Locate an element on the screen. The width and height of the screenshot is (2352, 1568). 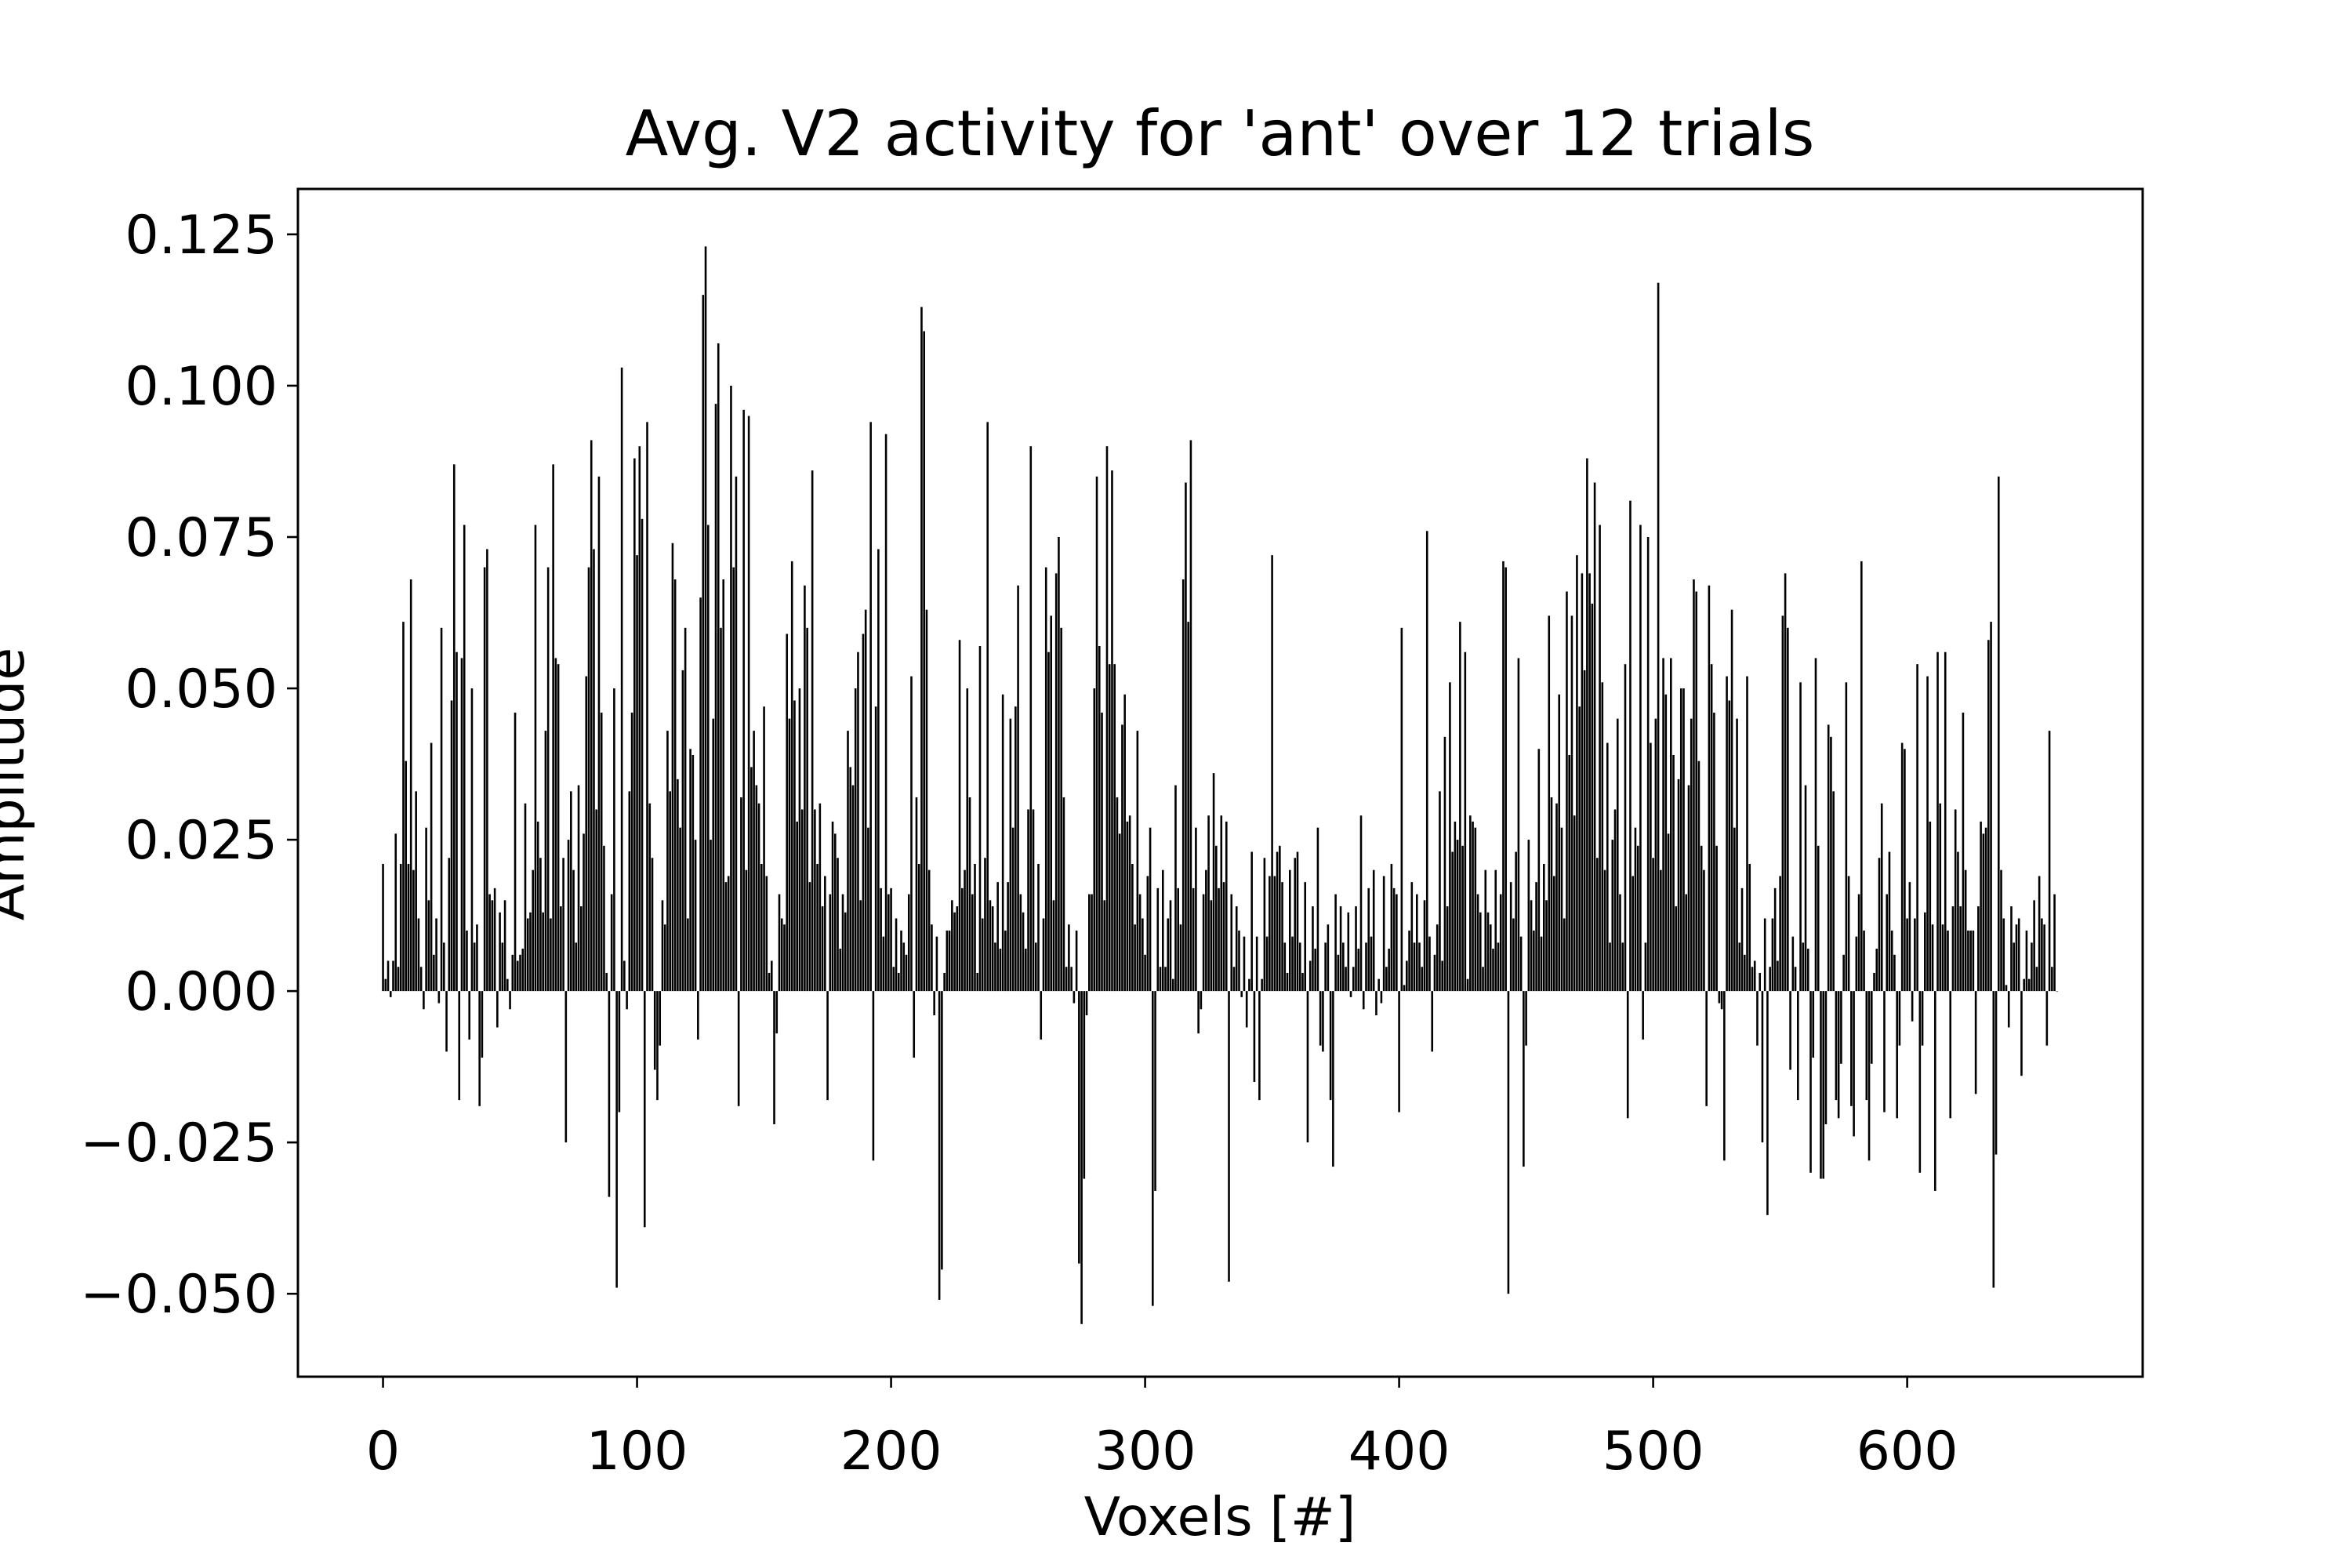
y-tick-label: 0.125 is located at coordinates (201, 236).